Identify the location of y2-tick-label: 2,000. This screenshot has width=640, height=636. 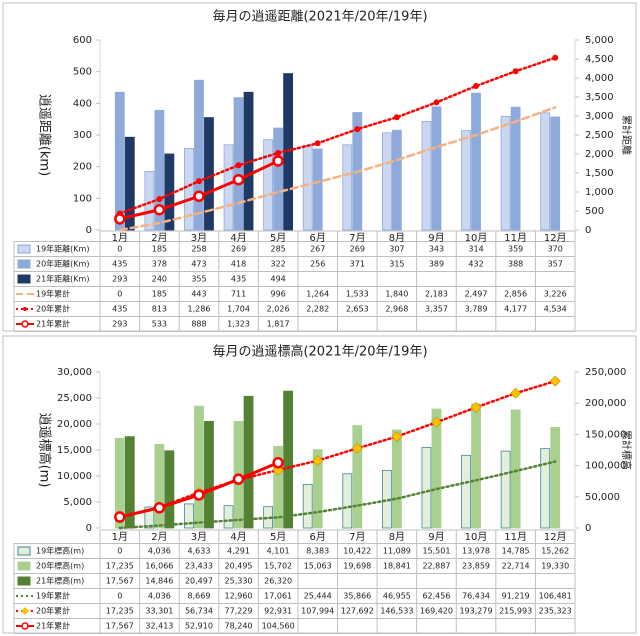
(599, 154).